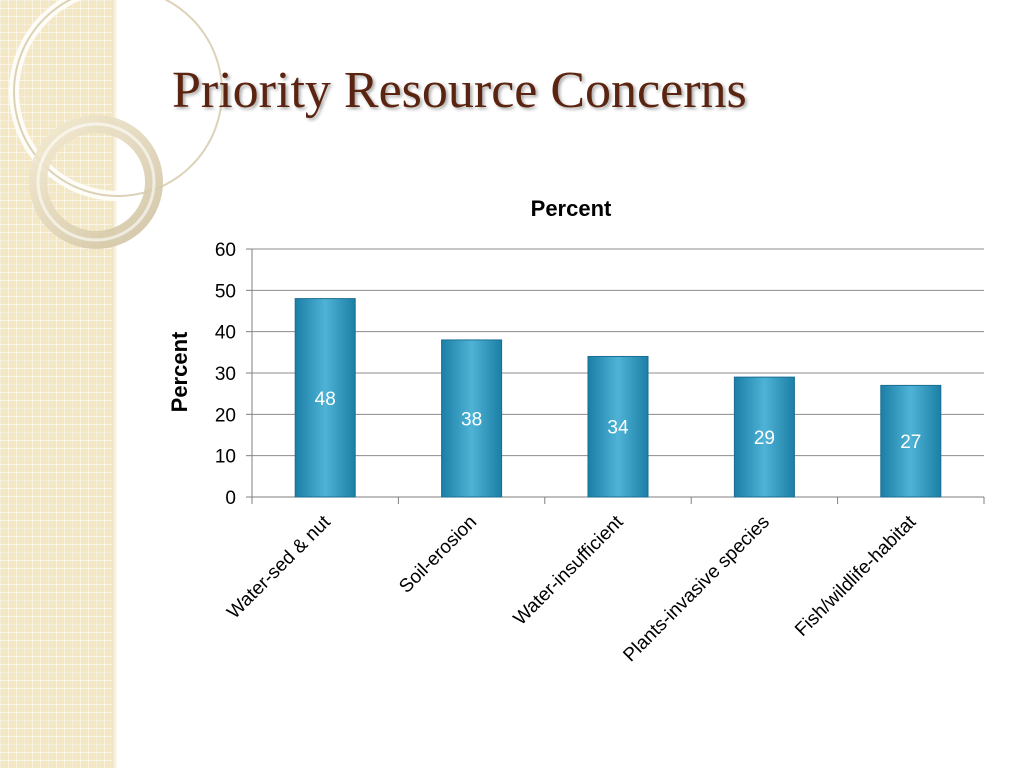 The height and width of the screenshot is (768, 1024). Describe the element at coordinates (696, 589) in the screenshot. I see `x-category-label: Plants-invasive species` at that location.